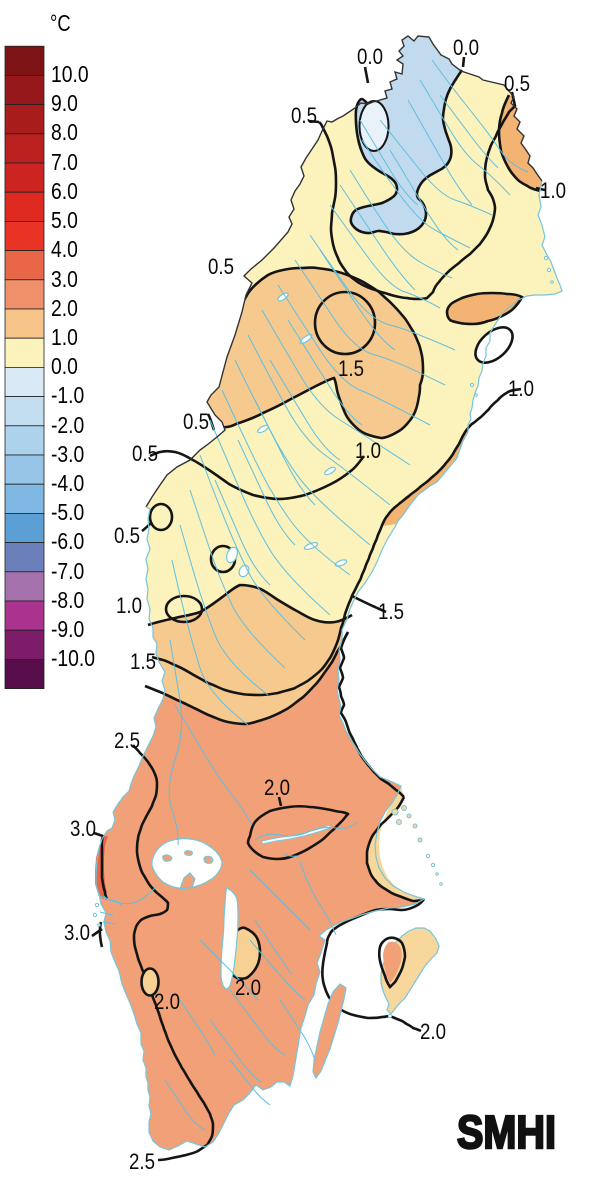  What do you see at coordinates (64, 163) in the screenshot?
I see `svg-text: 7.0` at bounding box center [64, 163].